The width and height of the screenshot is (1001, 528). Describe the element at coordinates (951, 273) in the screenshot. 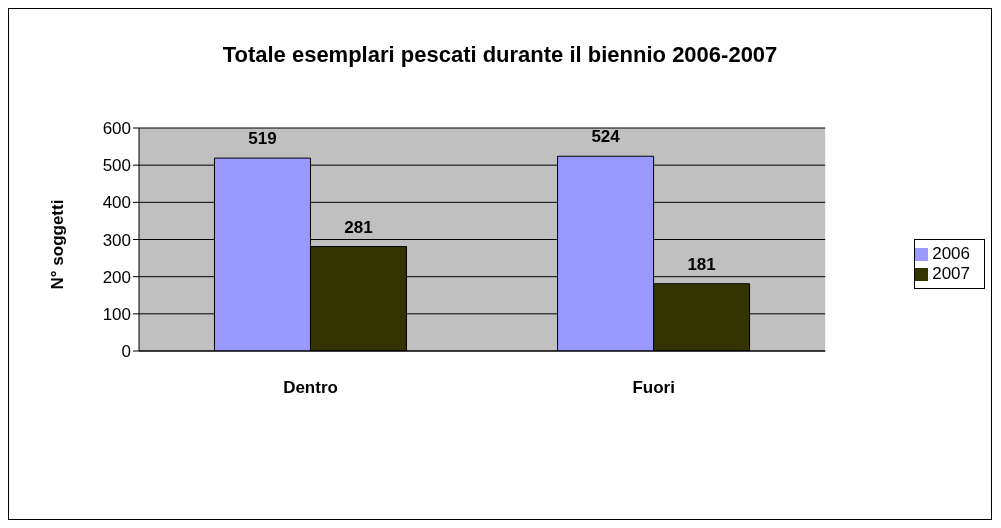

I see `legend-label: 2007` at that location.